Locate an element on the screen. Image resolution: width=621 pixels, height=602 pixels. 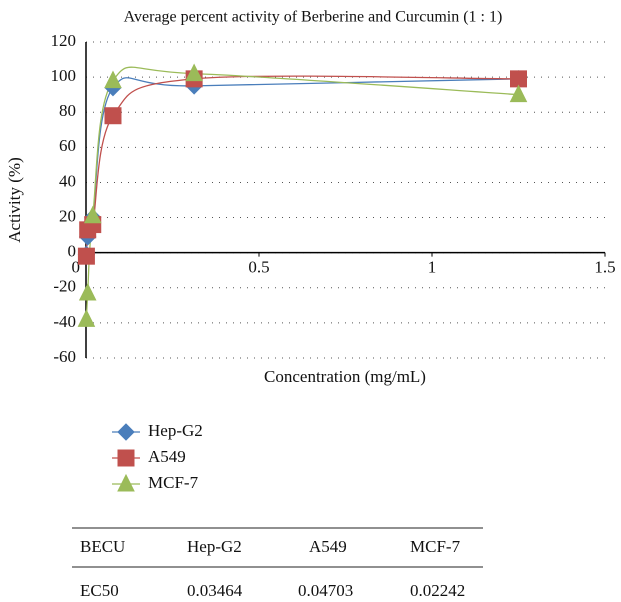
x-tick-label: 0.5 is located at coordinates (258, 267).